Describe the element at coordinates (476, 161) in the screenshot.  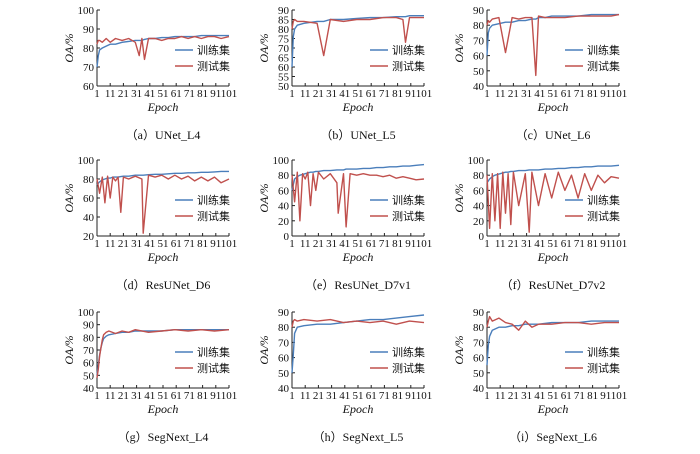
I see `y-tick-label: 100` at that location.